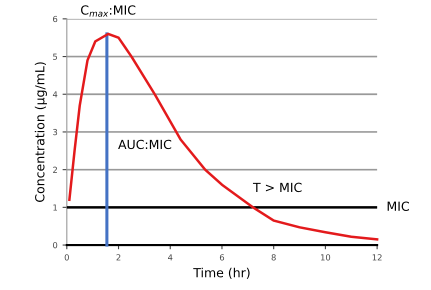 The image size is (431, 290). Describe the element at coordinates (55, 207) in the screenshot. I see `y-tick-label: 1` at that location.